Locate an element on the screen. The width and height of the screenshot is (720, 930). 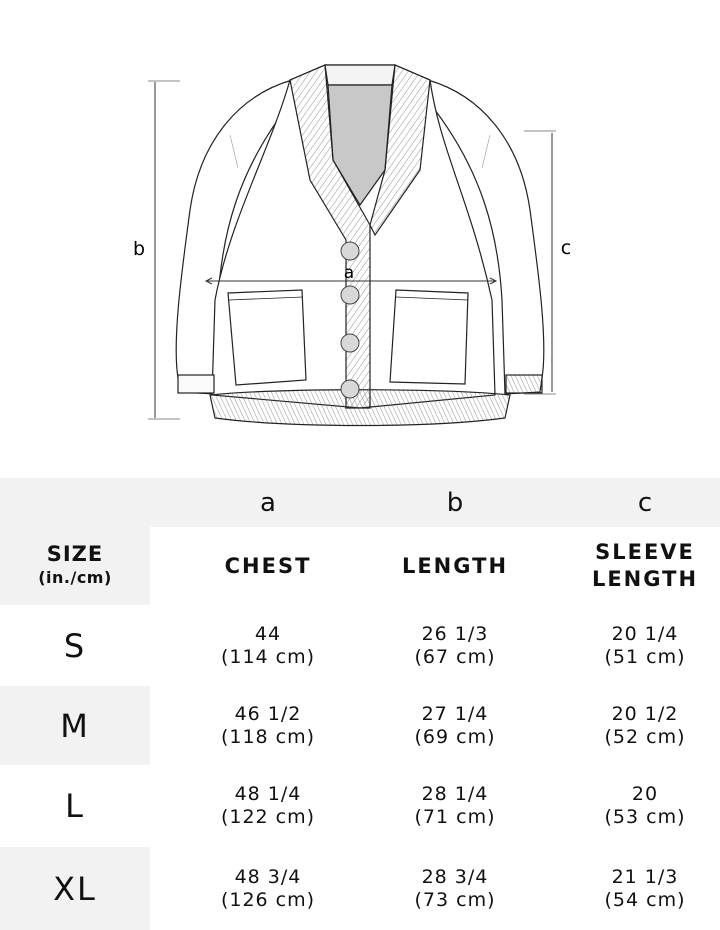
column-letter-a: a is located at coordinates (268, 502).